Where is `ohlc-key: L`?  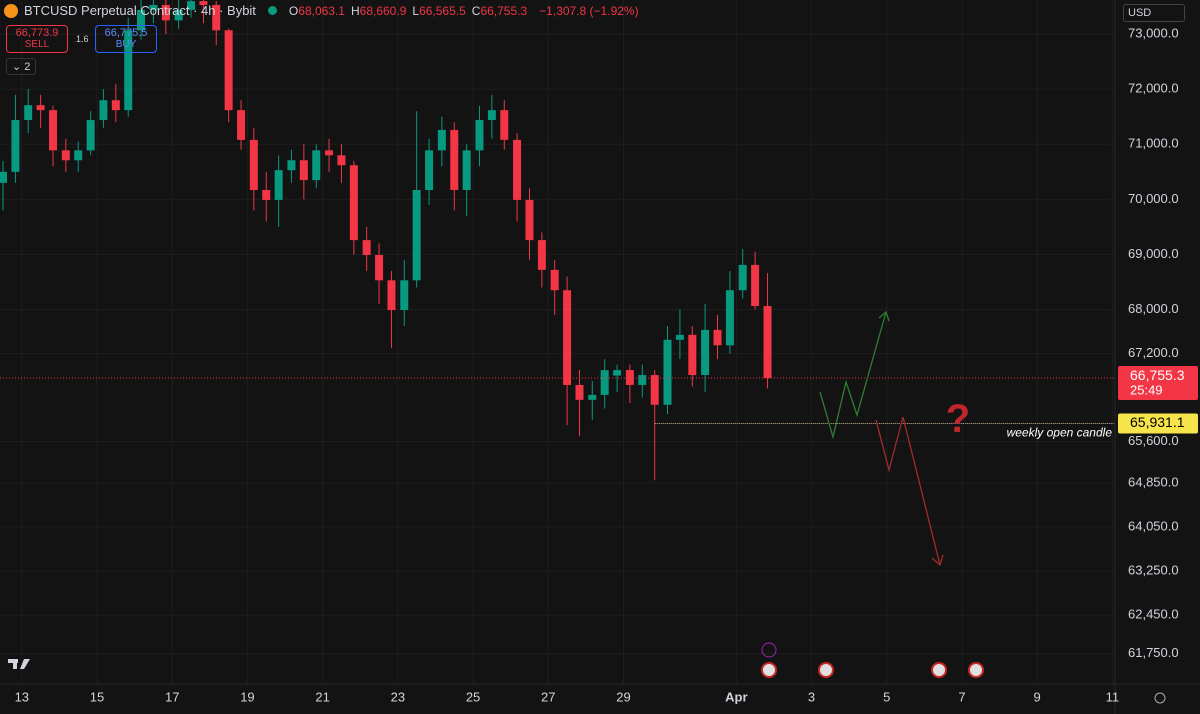
ohlc-key: L is located at coordinates (416, 10).